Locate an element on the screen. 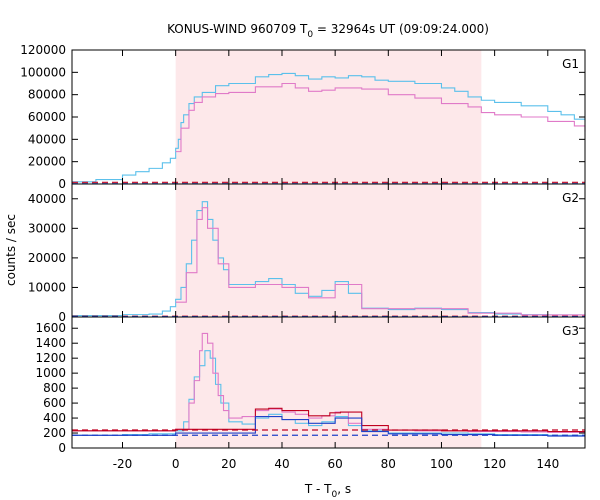 The image size is (600, 500). y-tick-label: 1400 is located at coordinates (50, 343).